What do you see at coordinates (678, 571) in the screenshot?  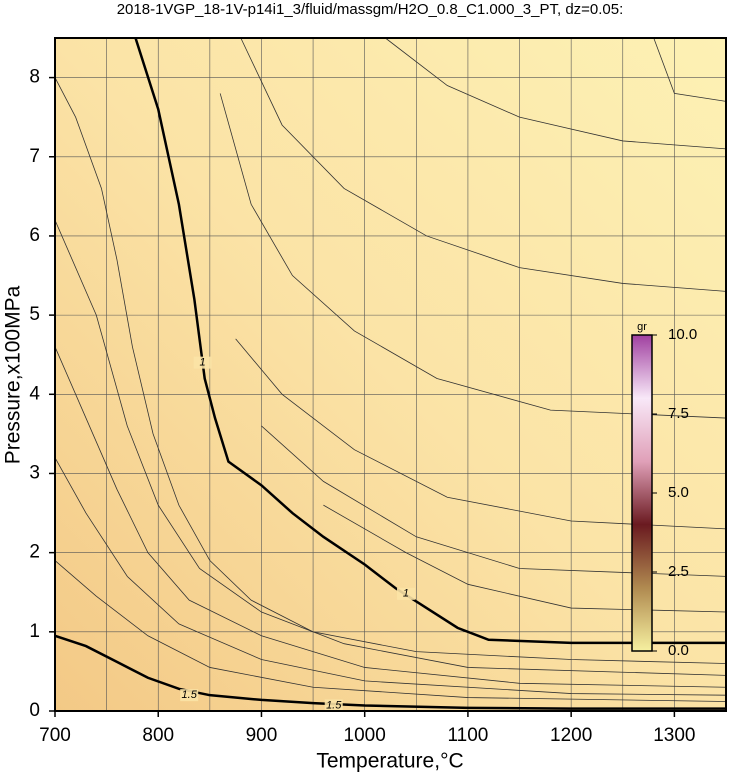 I see `colorbar-tick-label: 2.5` at bounding box center [678, 571].